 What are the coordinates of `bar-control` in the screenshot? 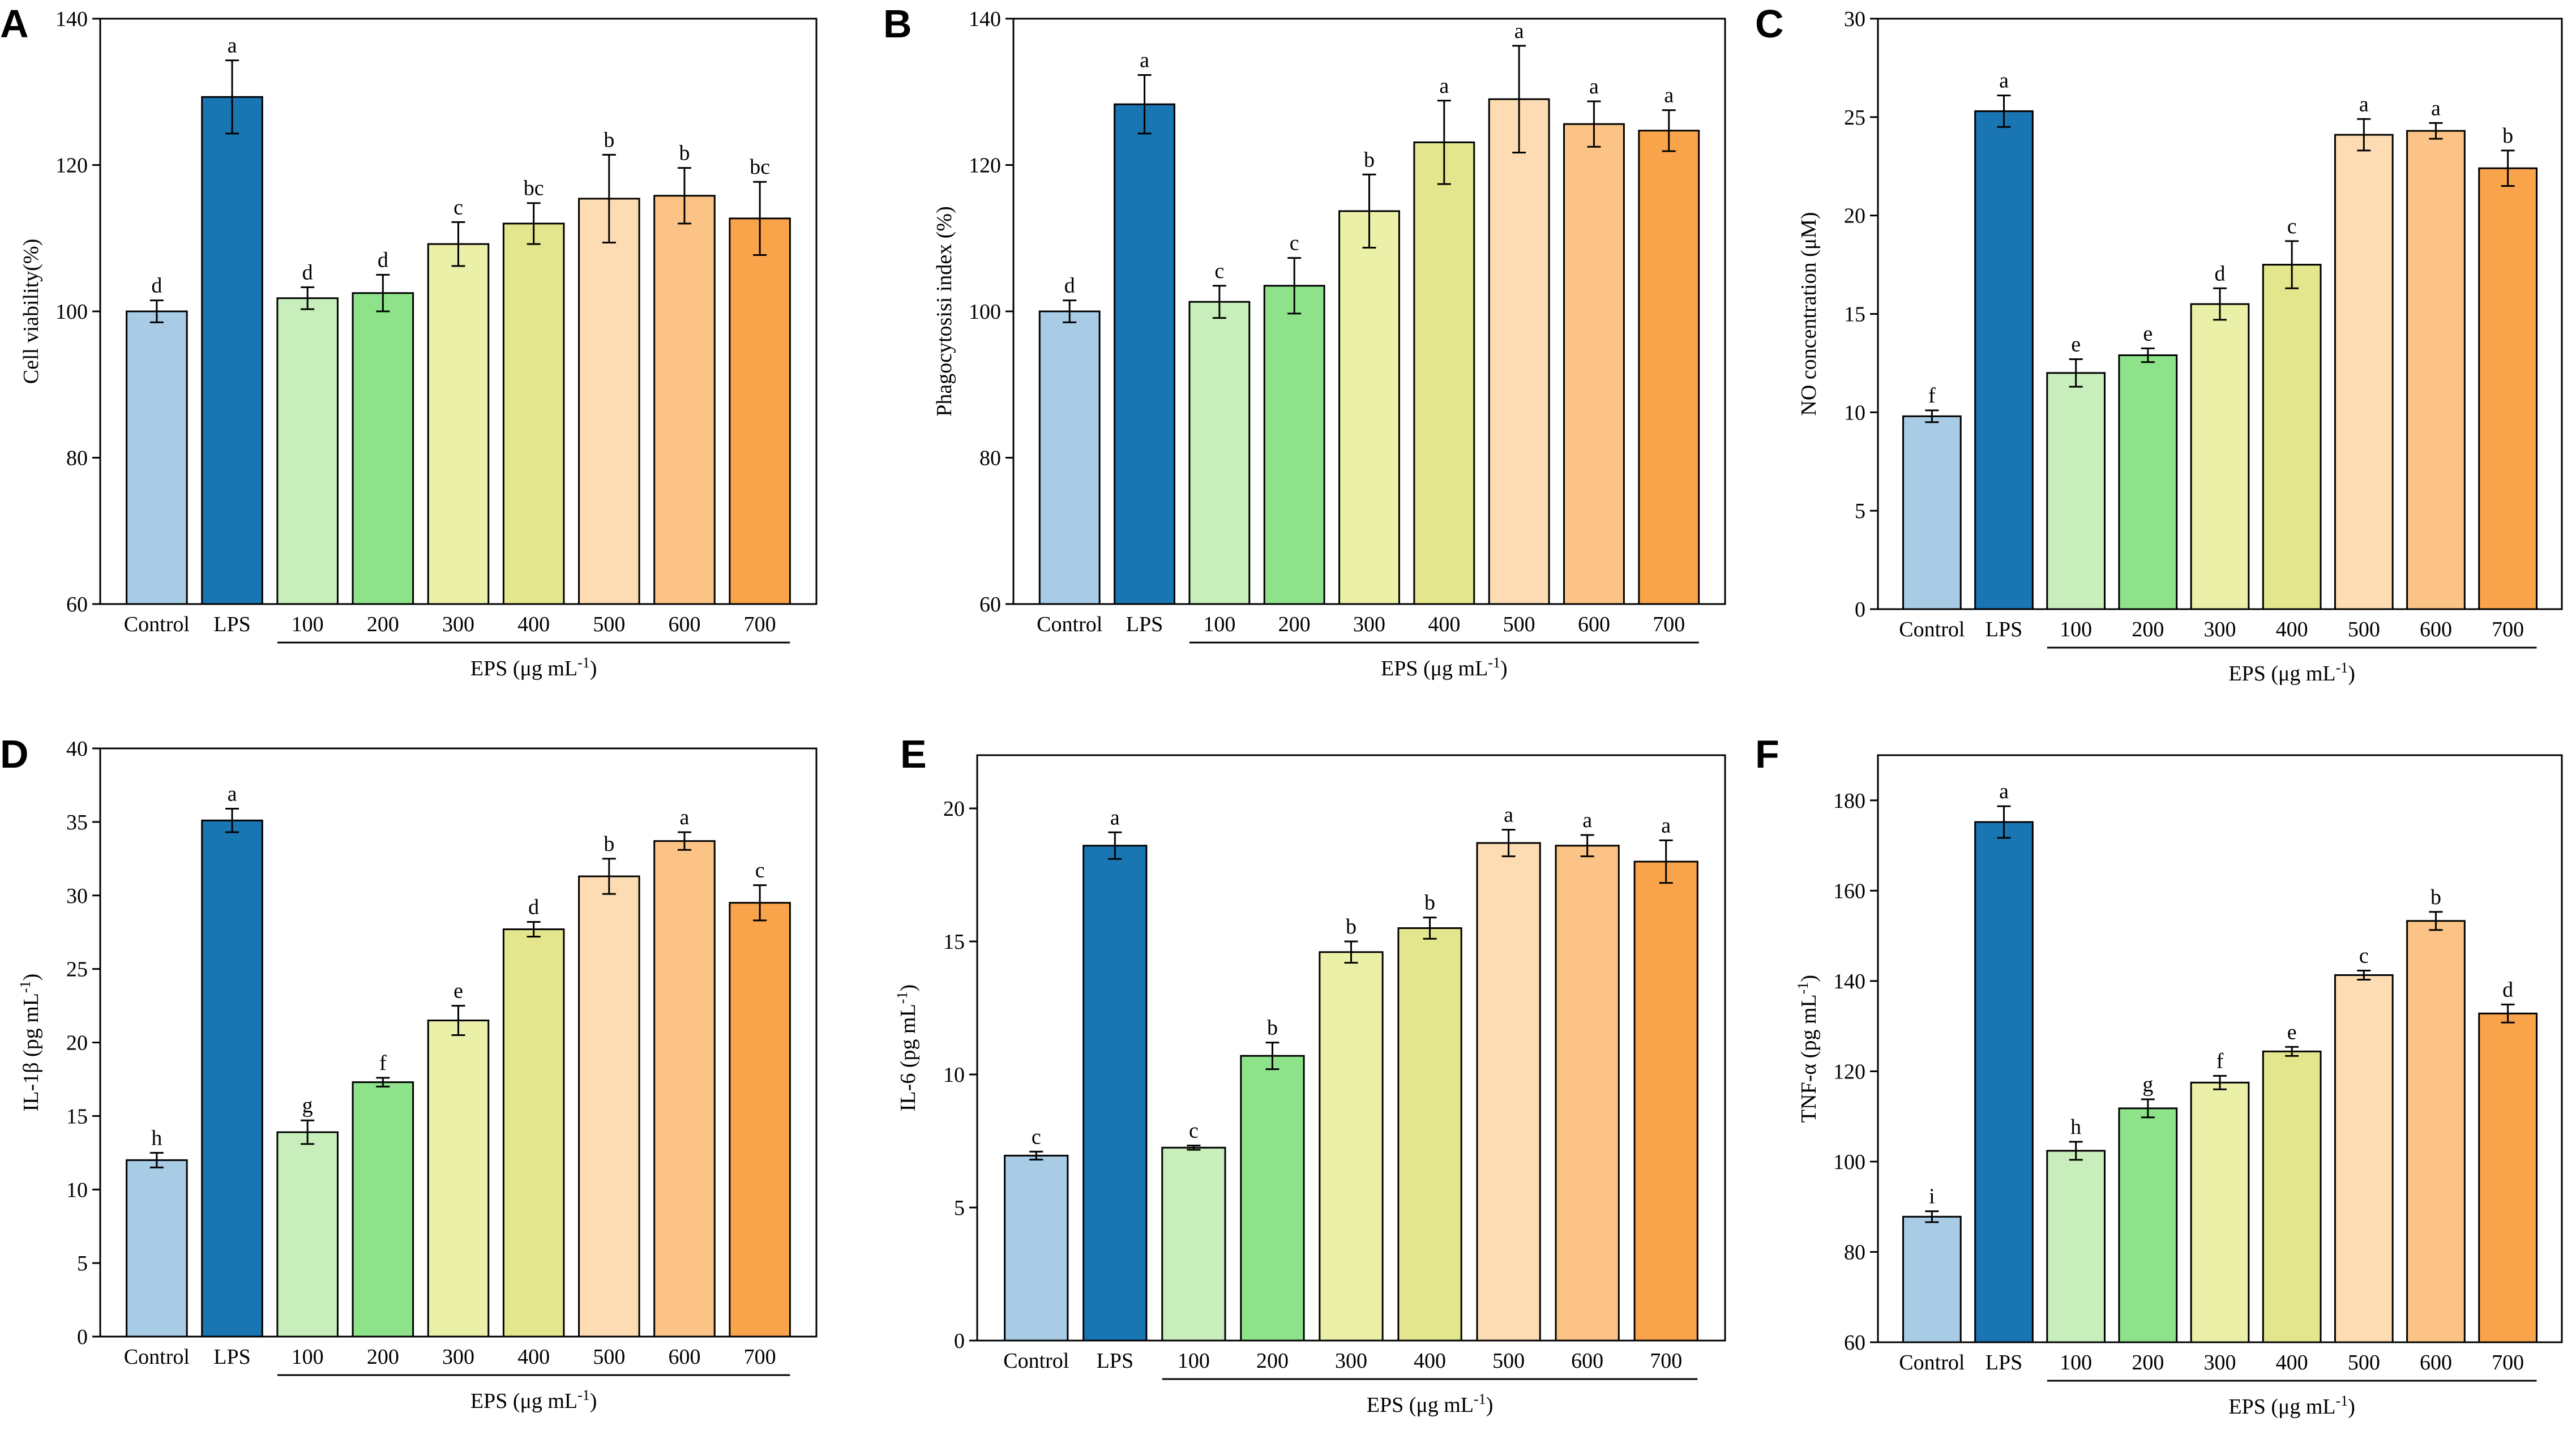 It's located at (1069, 457).